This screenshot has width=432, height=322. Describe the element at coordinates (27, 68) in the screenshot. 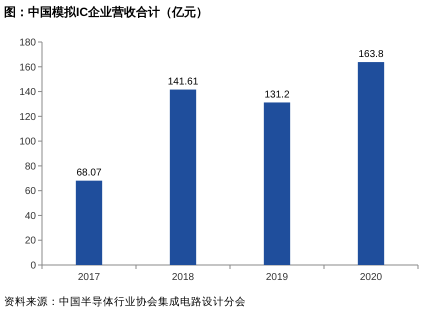

I see `y-tick-label: 160` at that location.